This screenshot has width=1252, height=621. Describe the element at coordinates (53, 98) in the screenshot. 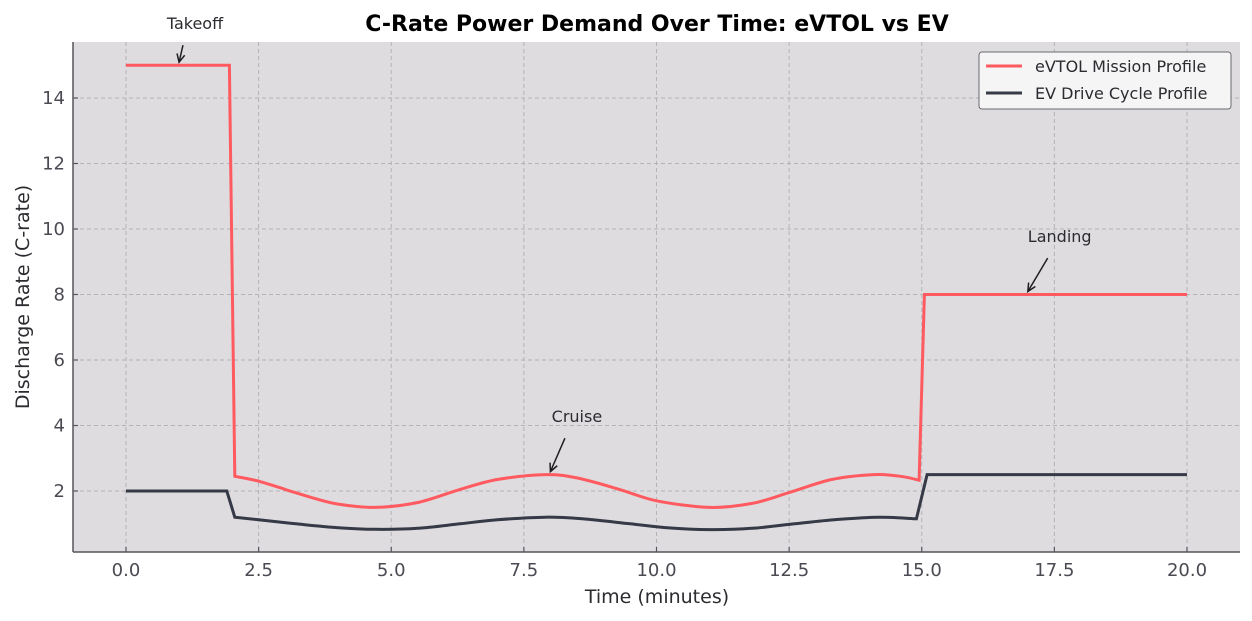

I see `y-tick-label: 14` at that location.